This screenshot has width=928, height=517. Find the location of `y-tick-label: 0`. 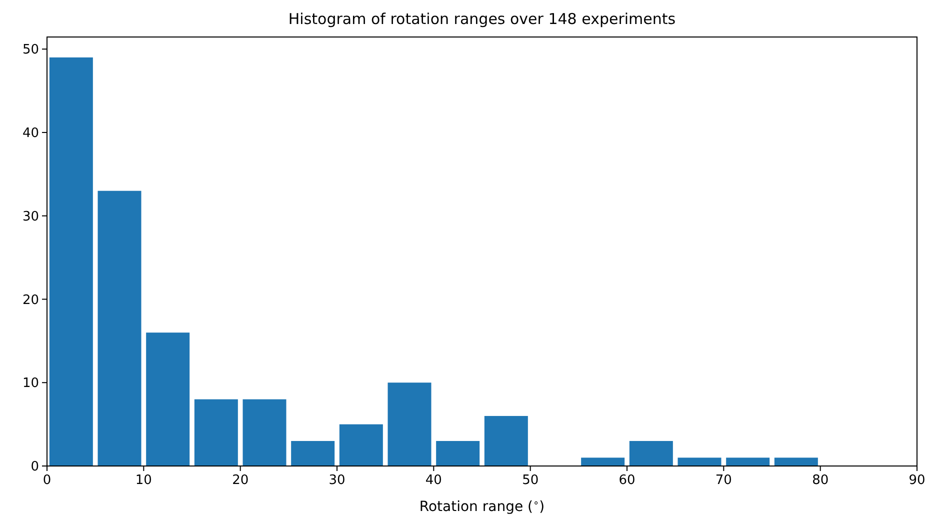

y-tick-label: 0 is located at coordinates (34, 467).